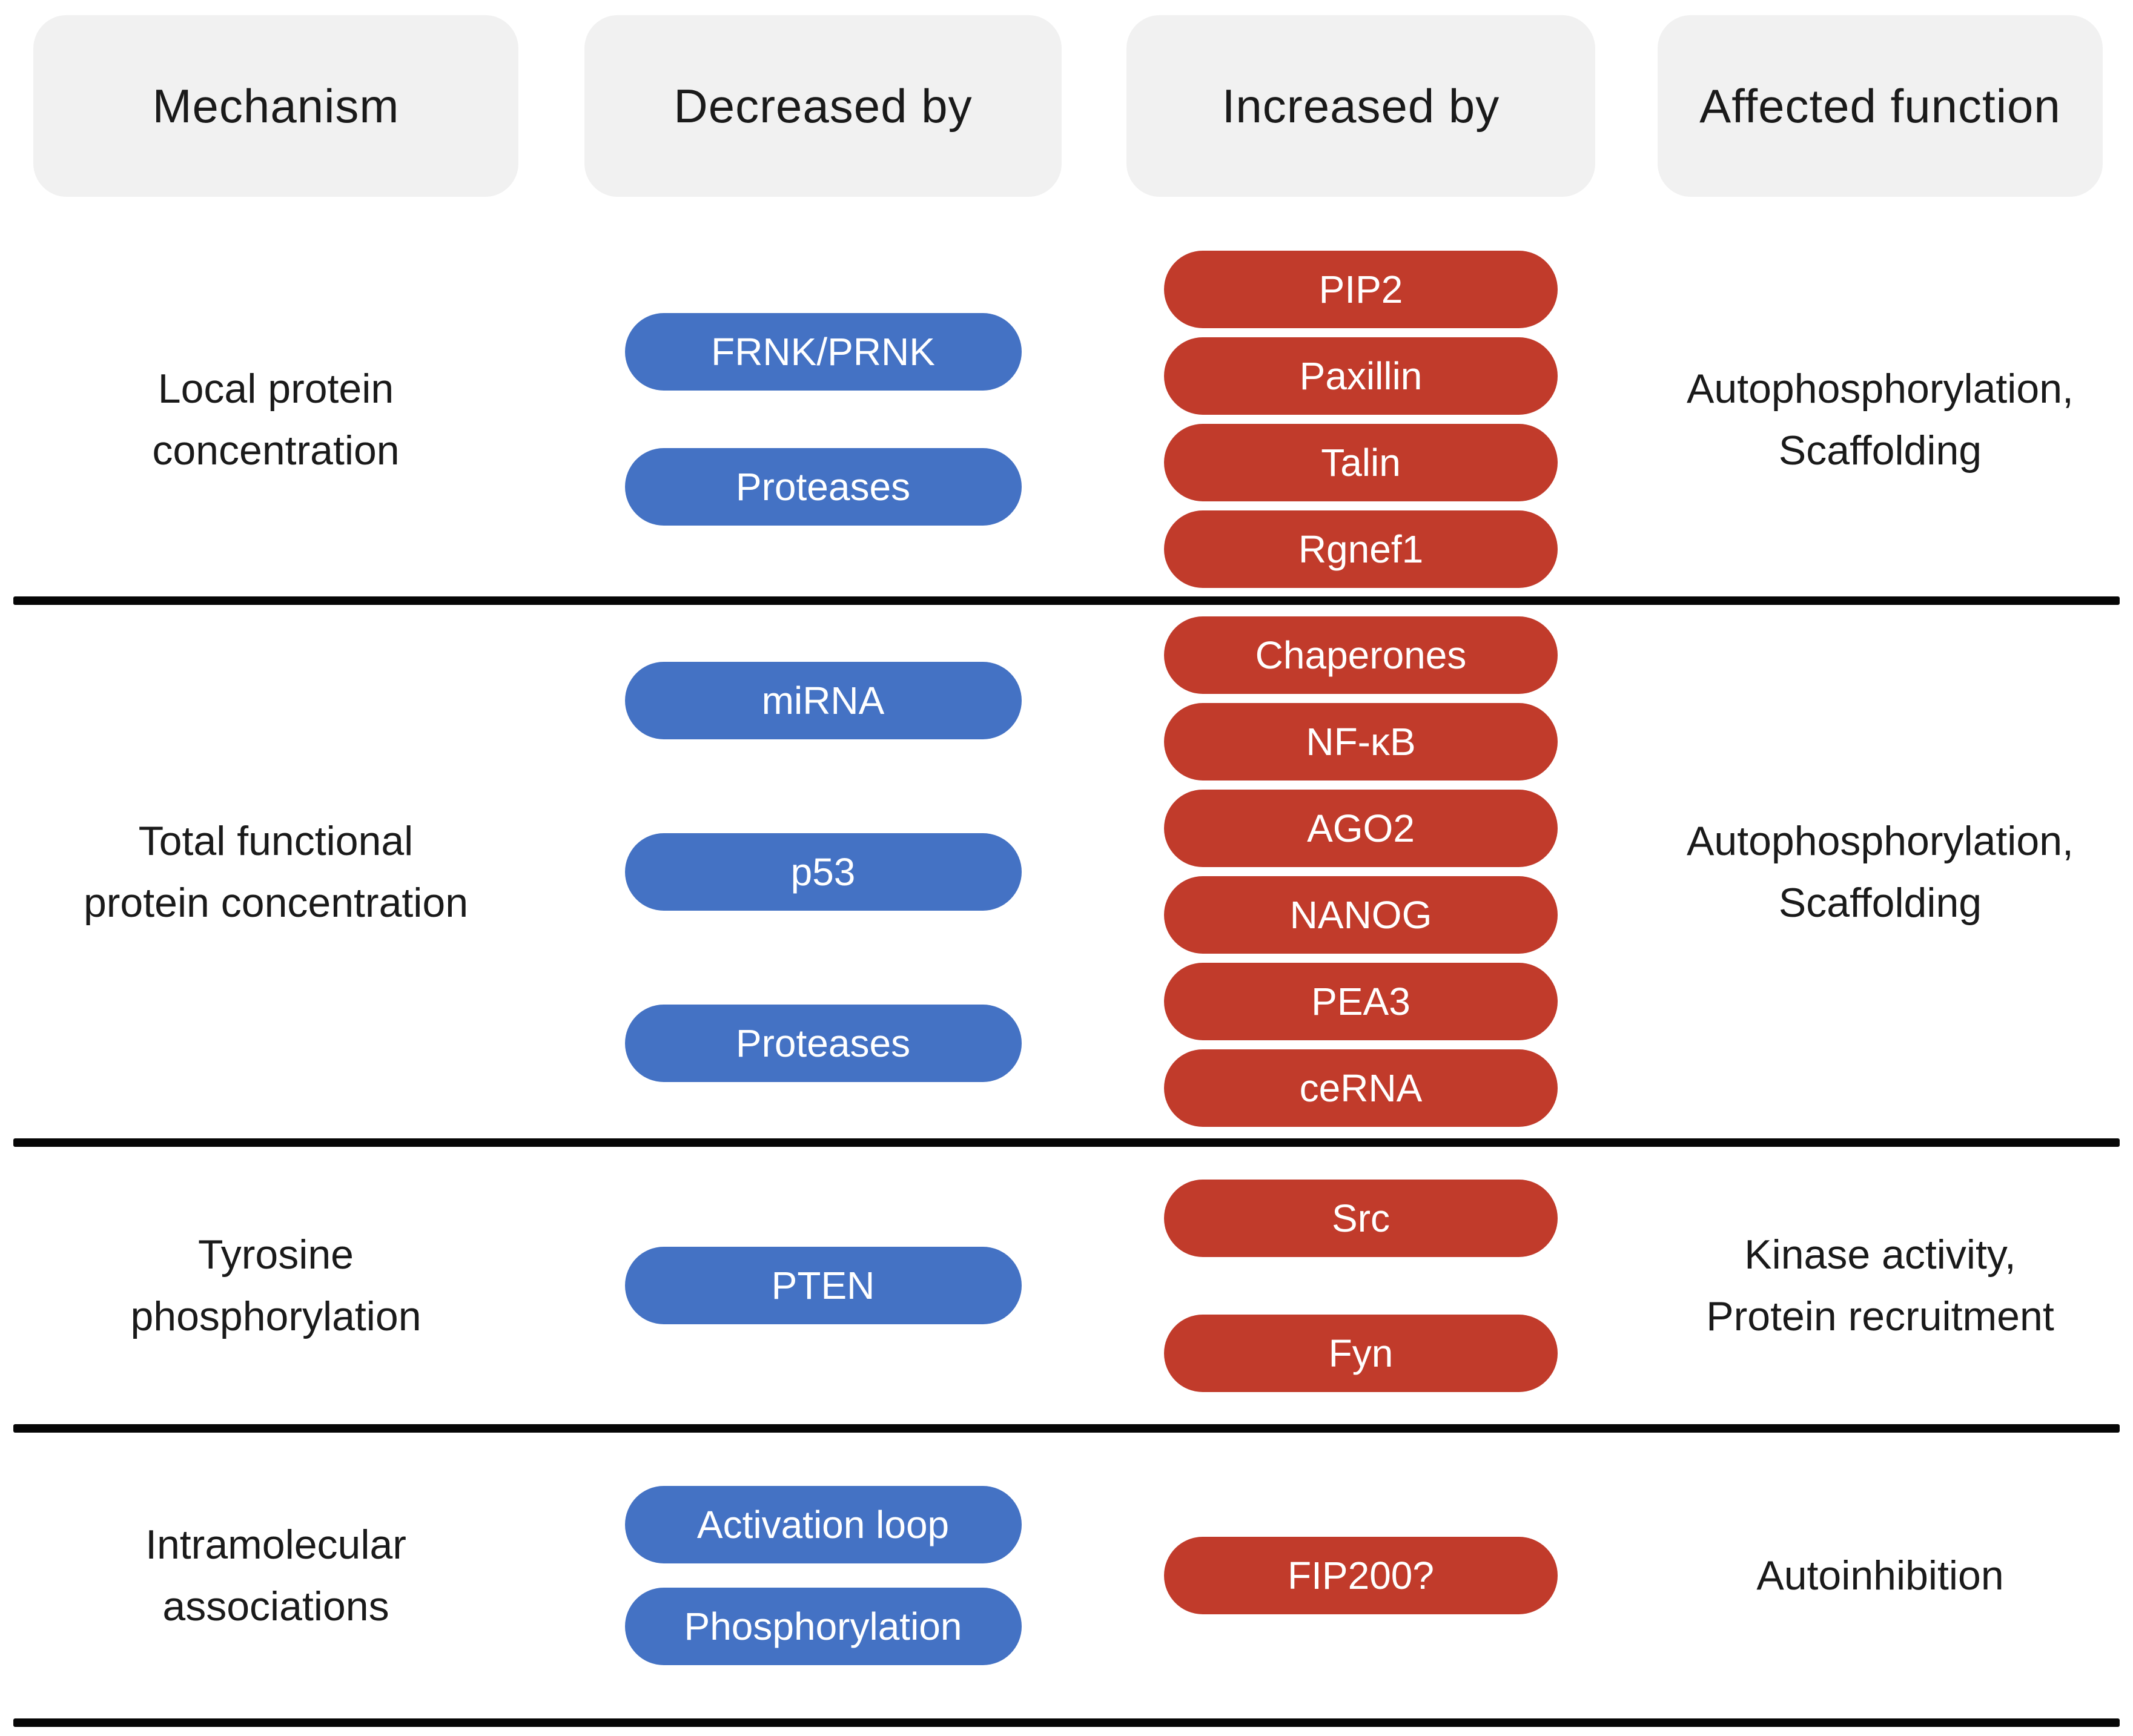 This screenshot has width=2133, height=1736. I want to click on affected-function-label: Kinase activity, Protein recruitment, so click(1880, 1285).